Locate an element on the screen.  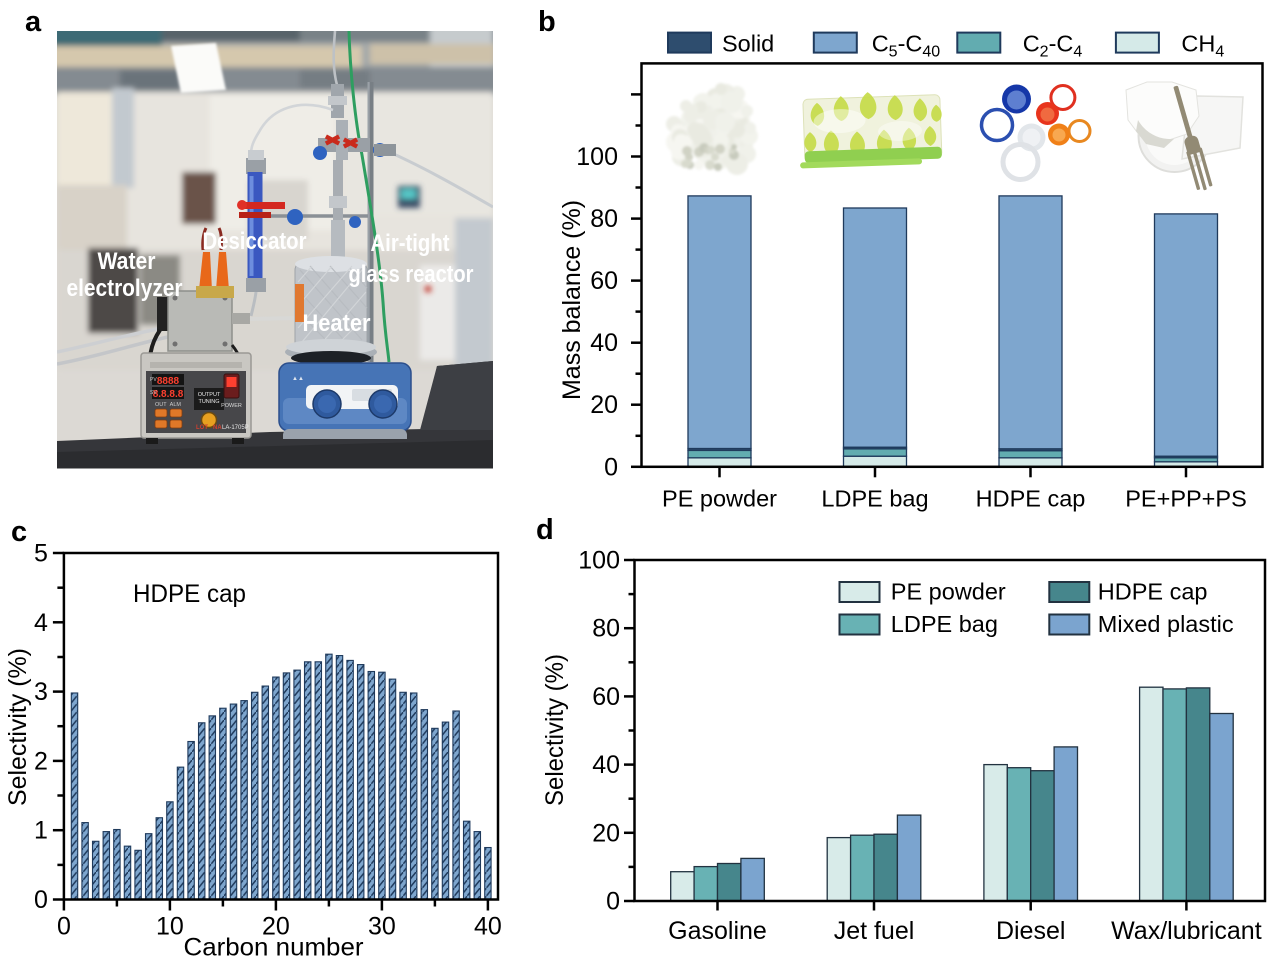
svg-text: electrolyzer is located at coordinates (125, 288).